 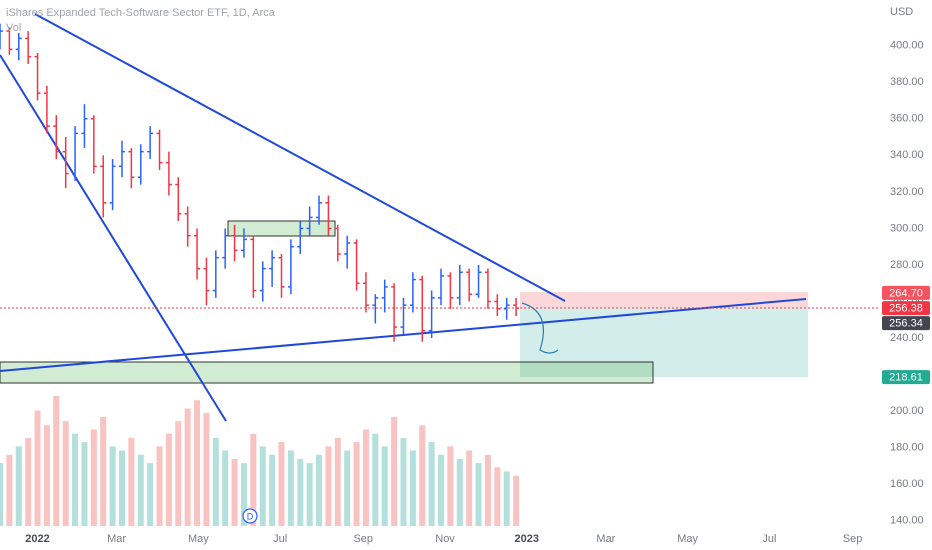 What do you see at coordinates (327, 372) in the screenshot?
I see `support-zone` at bounding box center [327, 372].